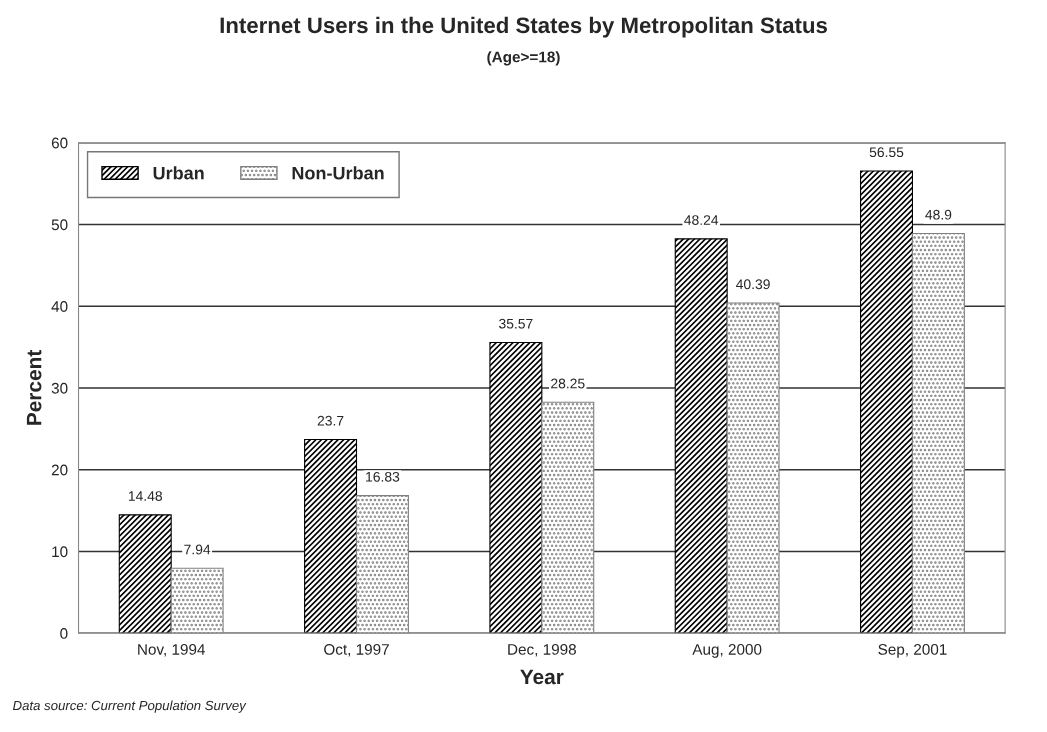 The image size is (1047, 732). What do you see at coordinates (753, 284) in the screenshot?
I see `data-label: 40.39` at bounding box center [753, 284].